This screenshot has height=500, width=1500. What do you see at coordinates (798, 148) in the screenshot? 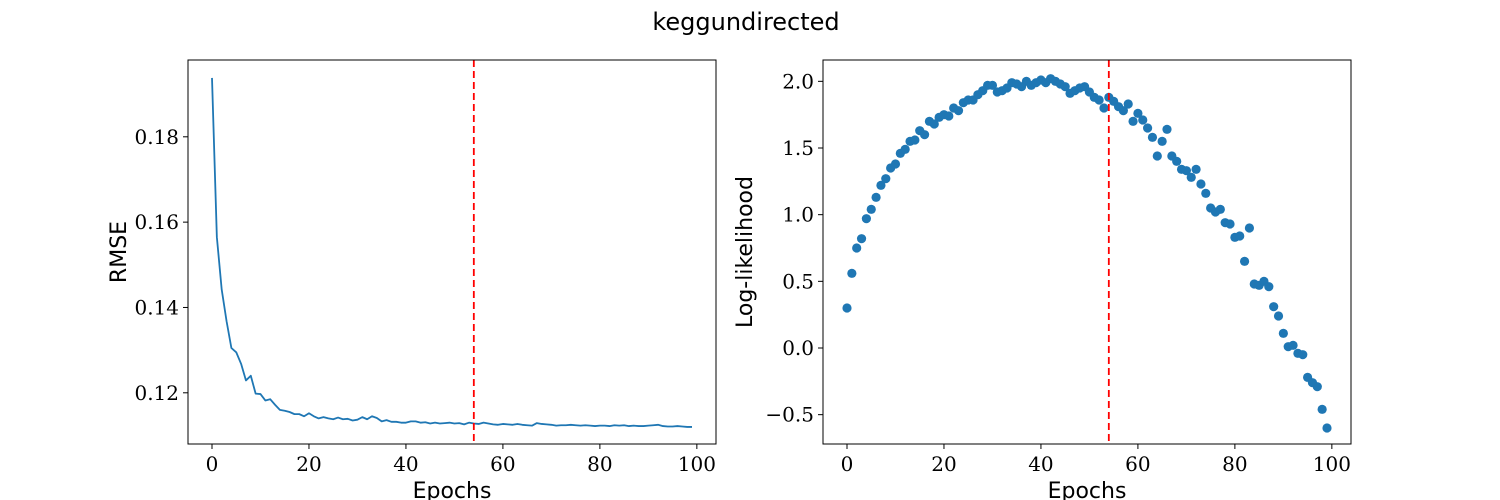
I see `y-tick-label: 1.5` at bounding box center [798, 148].